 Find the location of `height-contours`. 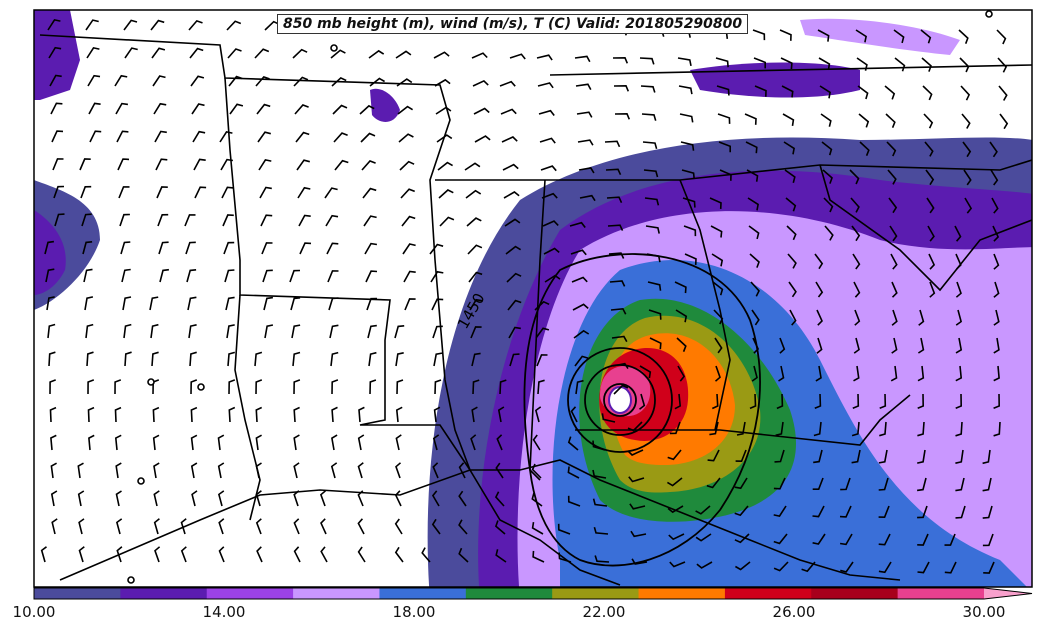

height-contours is located at coordinates (642, 410).